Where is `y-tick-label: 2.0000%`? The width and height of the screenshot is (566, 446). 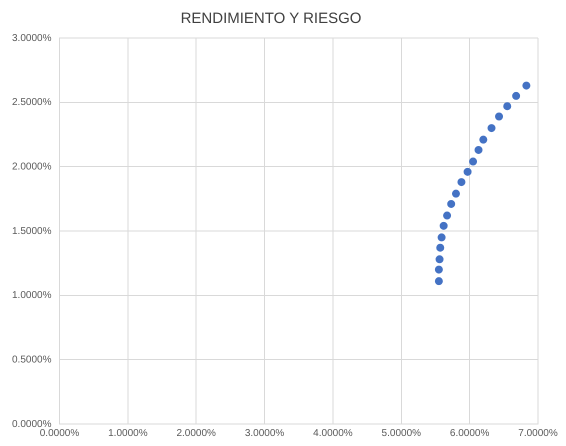 y-tick-label: 2.0000% is located at coordinates (32, 166).